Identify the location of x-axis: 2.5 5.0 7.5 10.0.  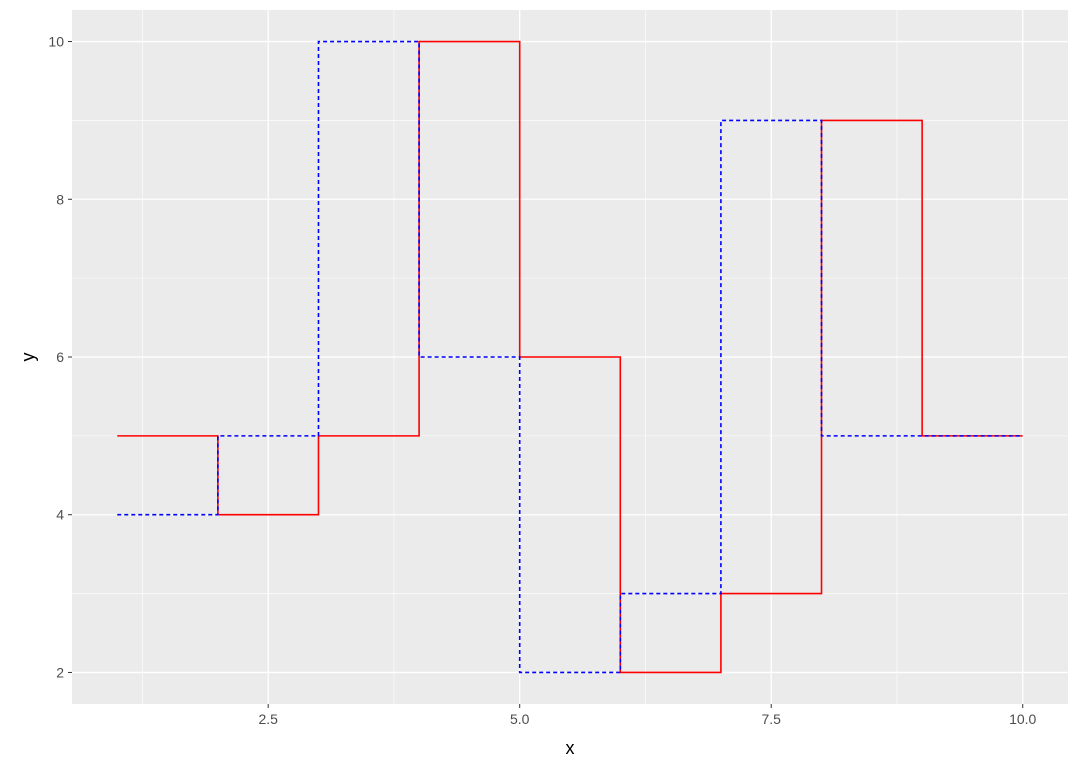
(647, 715).